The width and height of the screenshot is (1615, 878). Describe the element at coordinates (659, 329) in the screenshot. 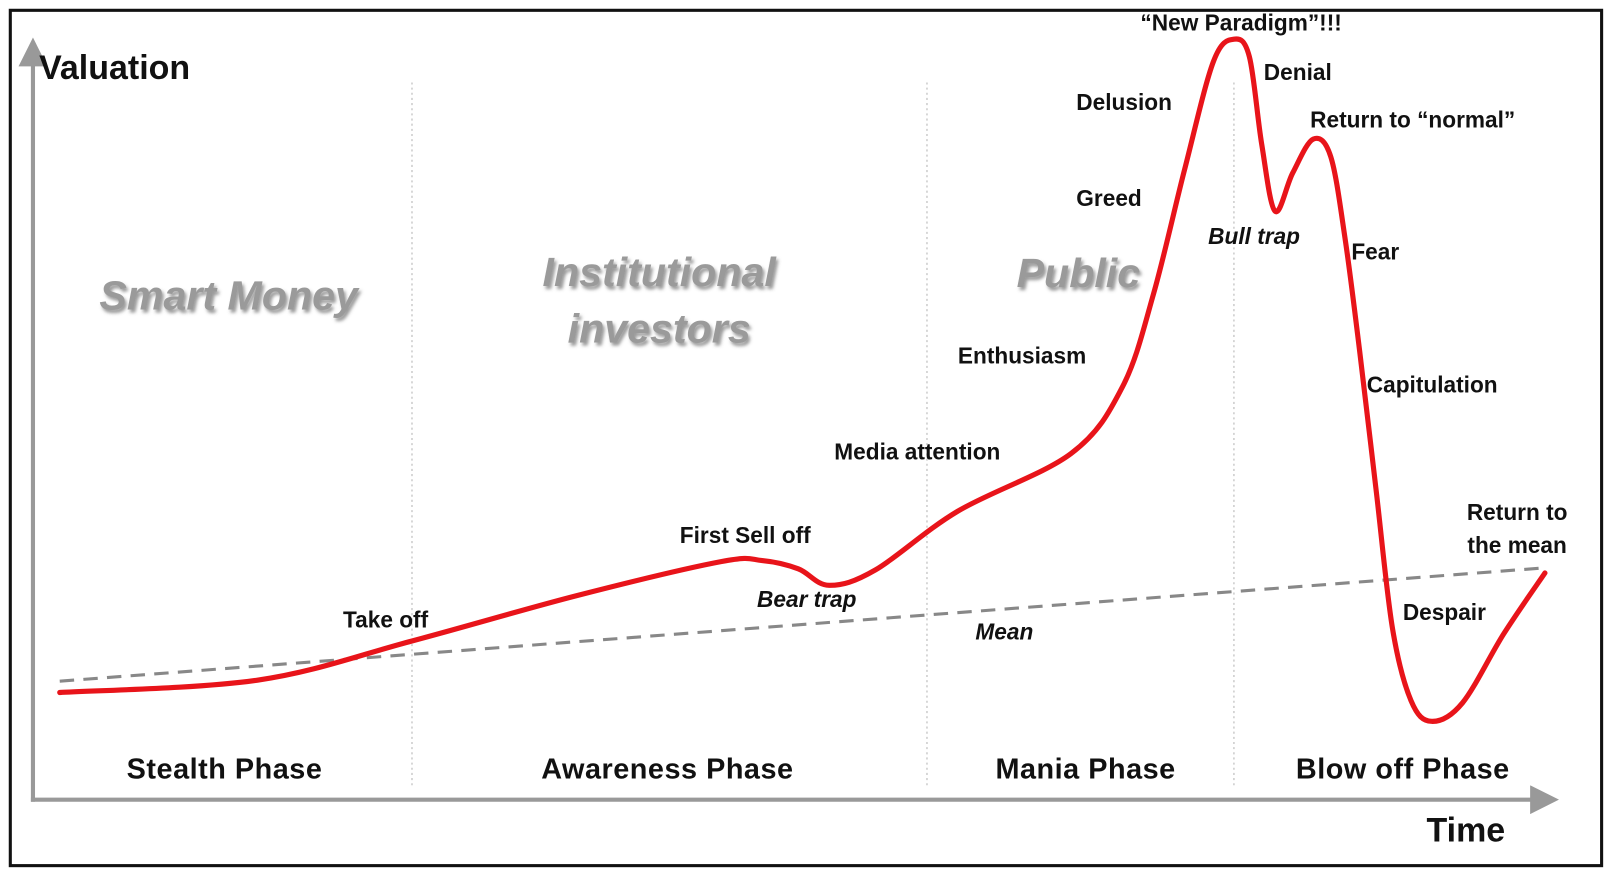

I see `group-label: investors` at that location.